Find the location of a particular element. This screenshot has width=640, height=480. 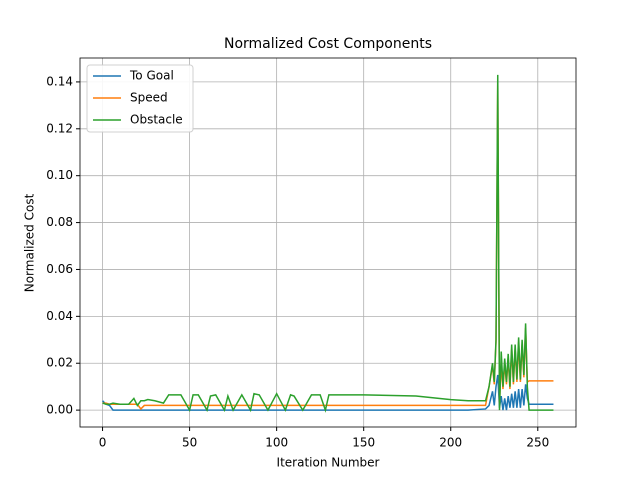

x-tick-label: 200 is located at coordinates (450, 443).